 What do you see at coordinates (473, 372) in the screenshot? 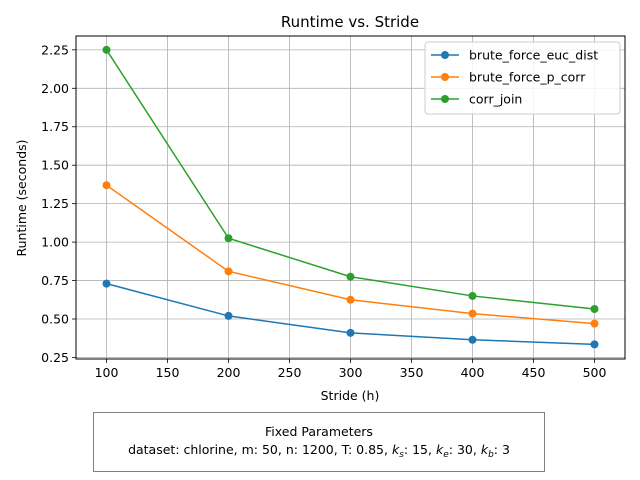
I see `x-tick-label: 400` at bounding box center [473, 372].